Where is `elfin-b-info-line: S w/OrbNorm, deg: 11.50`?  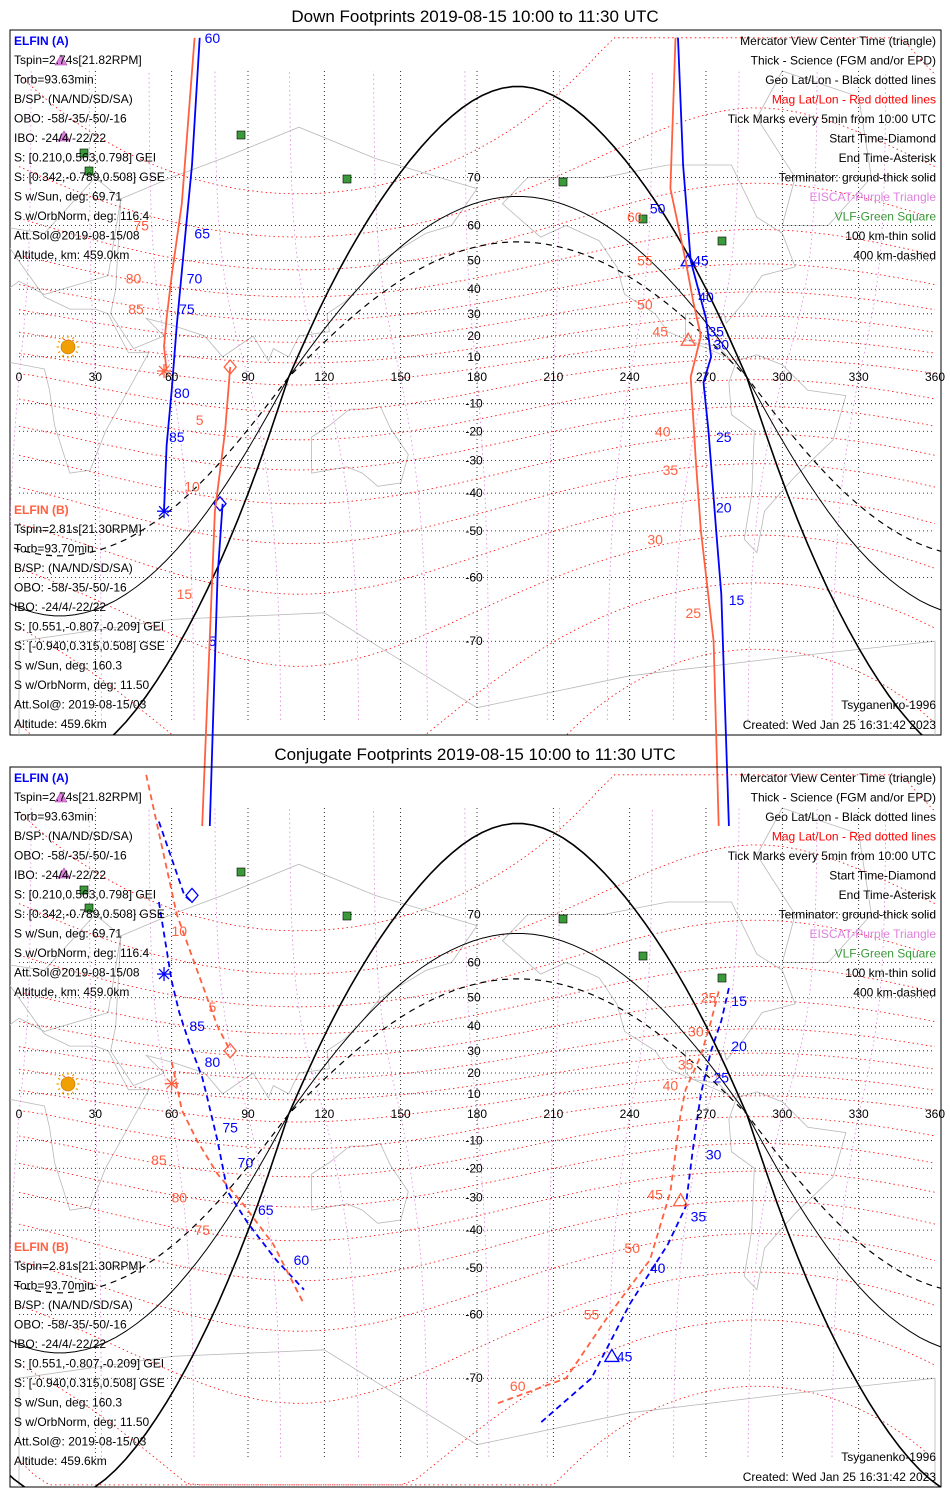 elfin-b-info-line: S w/OrbNorm, deg: 11.50 is located at coordinates (81, 685).